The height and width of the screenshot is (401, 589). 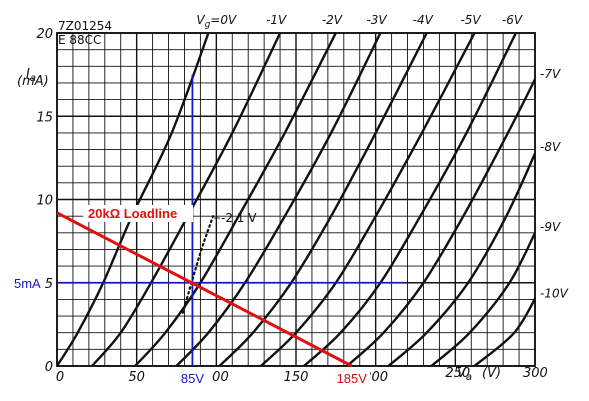 What do you see at coordinates (49, 367) in the screenshot?
I see `y-tick-label: 0` at bounding box center [49, 367].